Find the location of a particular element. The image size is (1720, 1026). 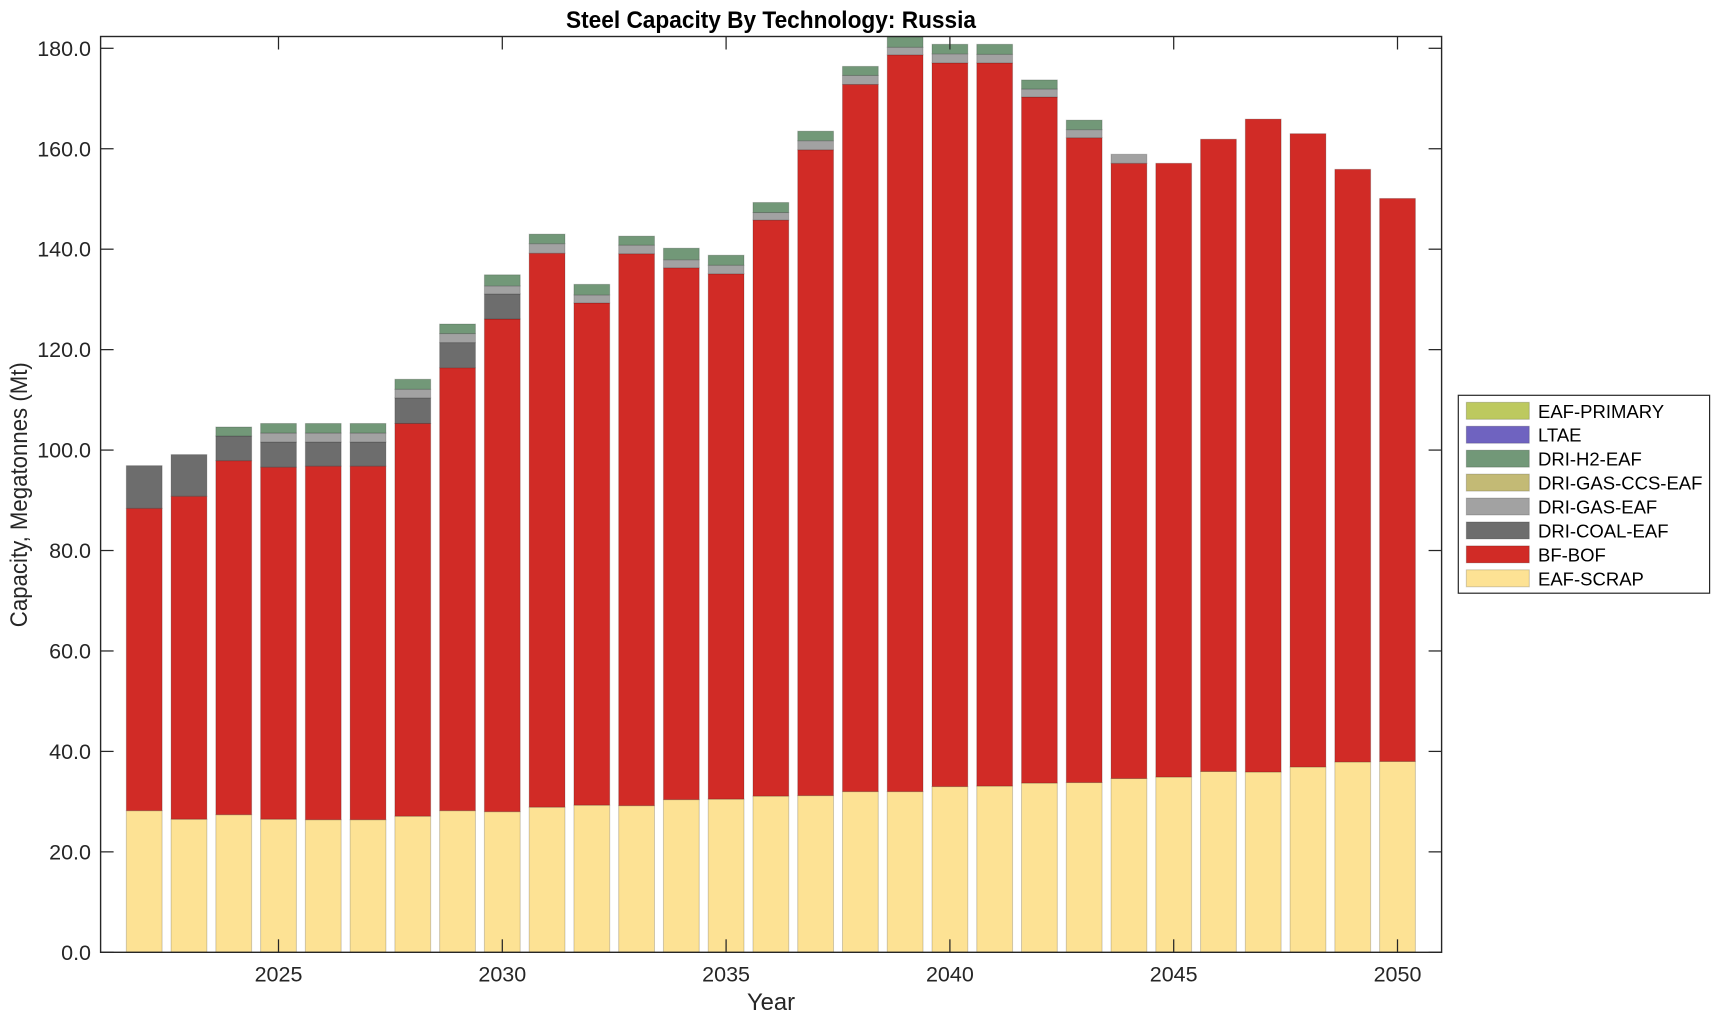

svg-text: 2045 is located at coordinates (1174, 975).